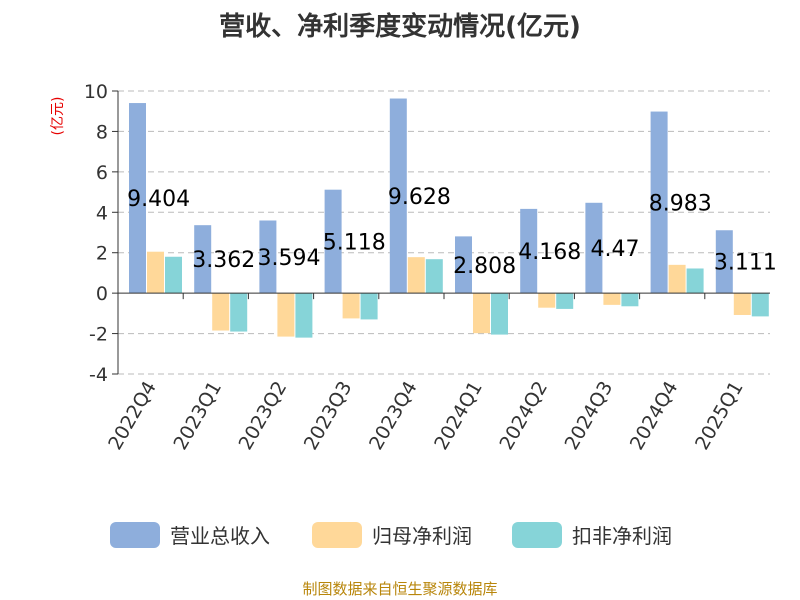  Describe the element at coordinates (220, 536) in the screenshot. I see `legend-label: 营业总收入` at that location.